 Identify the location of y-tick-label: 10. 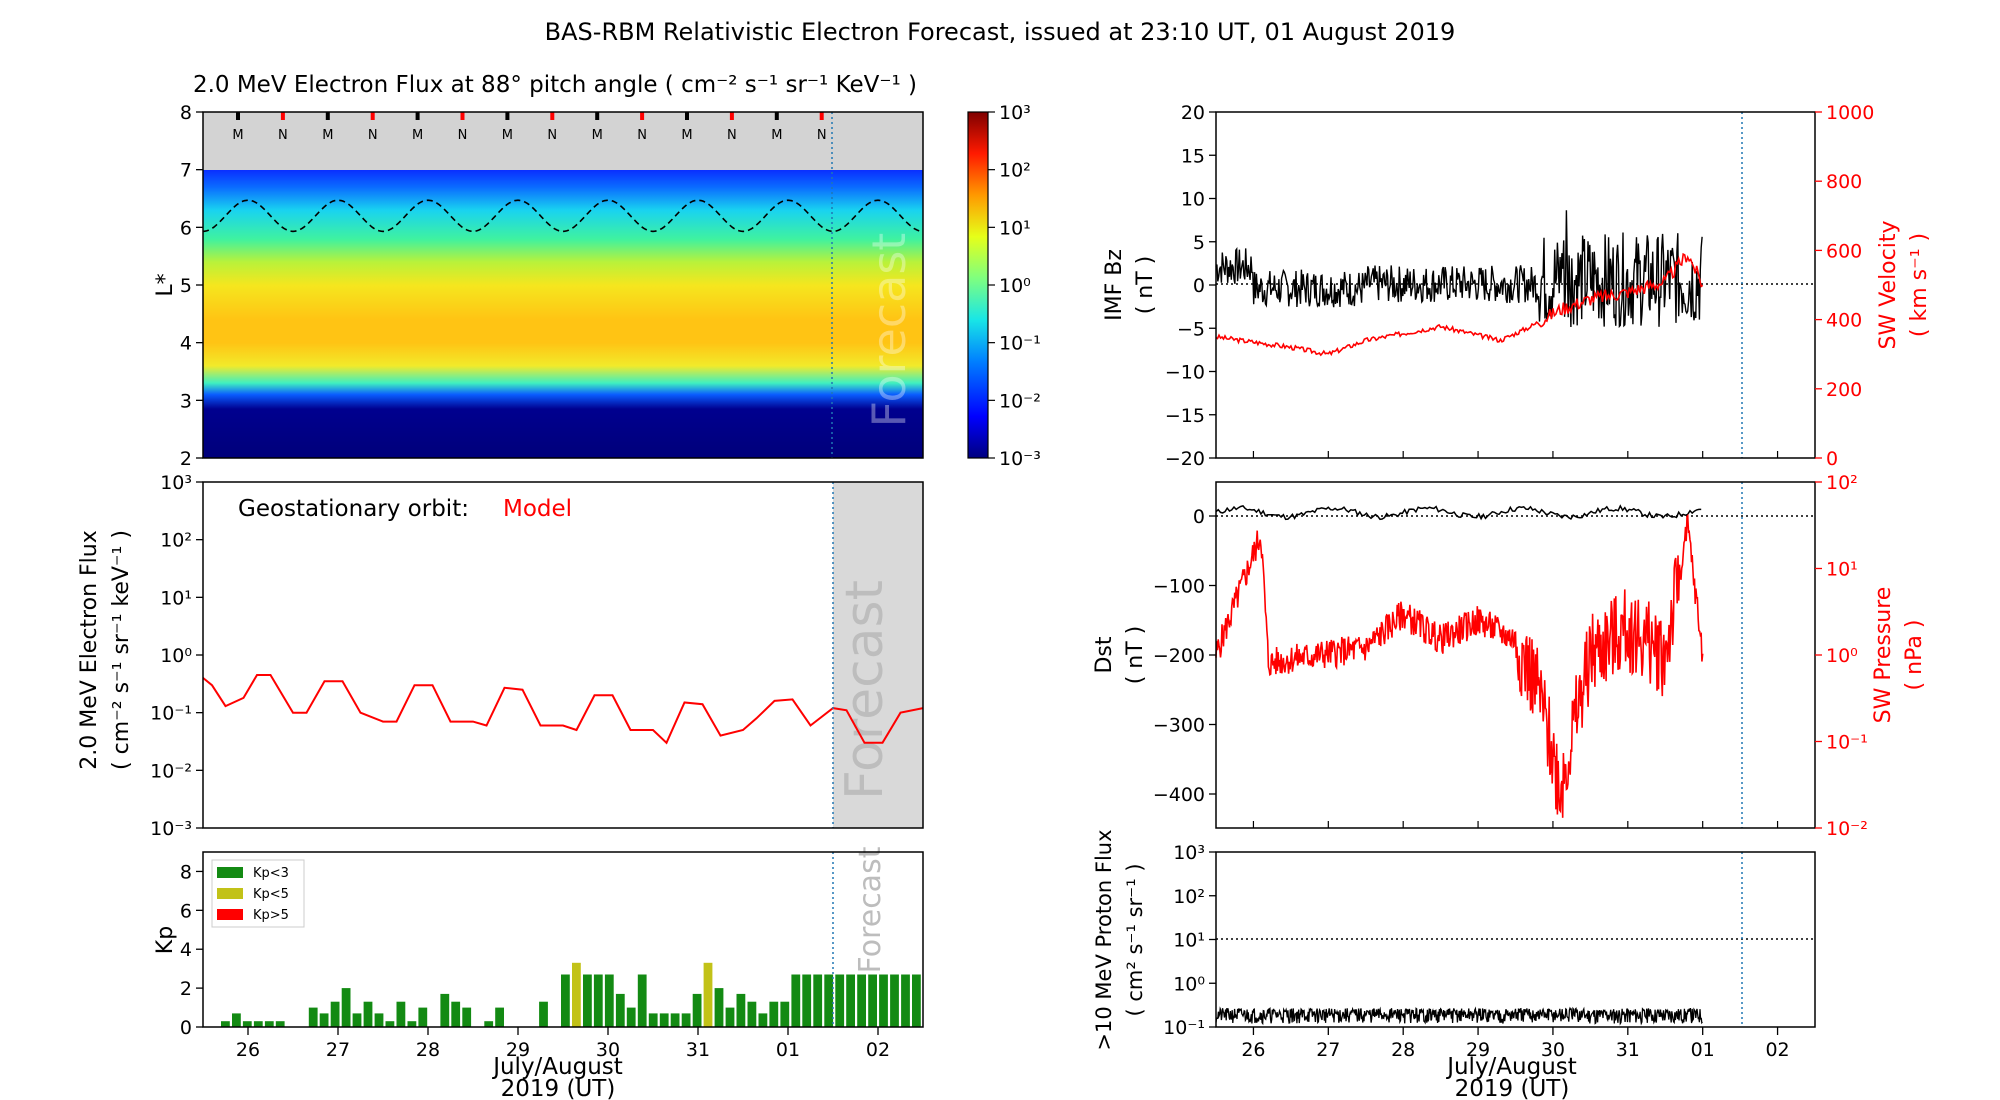
(1193, 200).